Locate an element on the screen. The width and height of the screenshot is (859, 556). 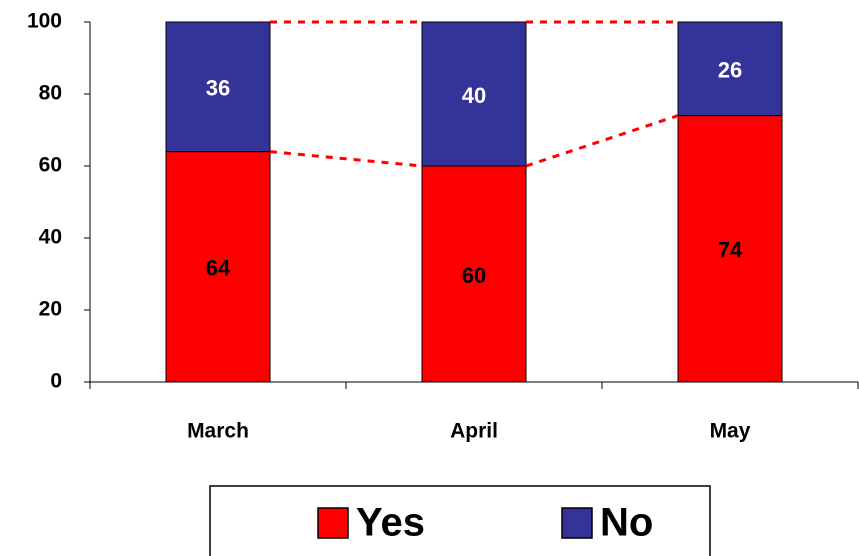
x-tick-label: March is located at coordinates (218, 431).